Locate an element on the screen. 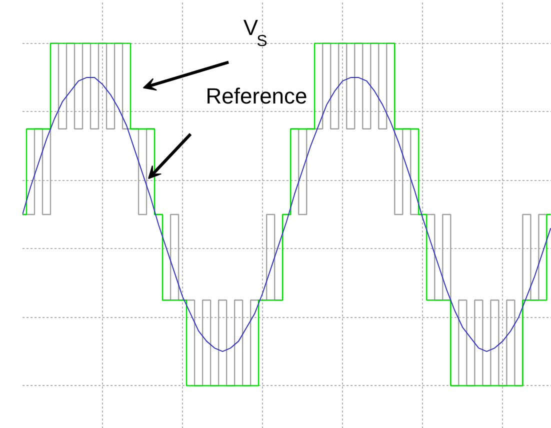  annotation: Reference is located at coordinates (257, 95).